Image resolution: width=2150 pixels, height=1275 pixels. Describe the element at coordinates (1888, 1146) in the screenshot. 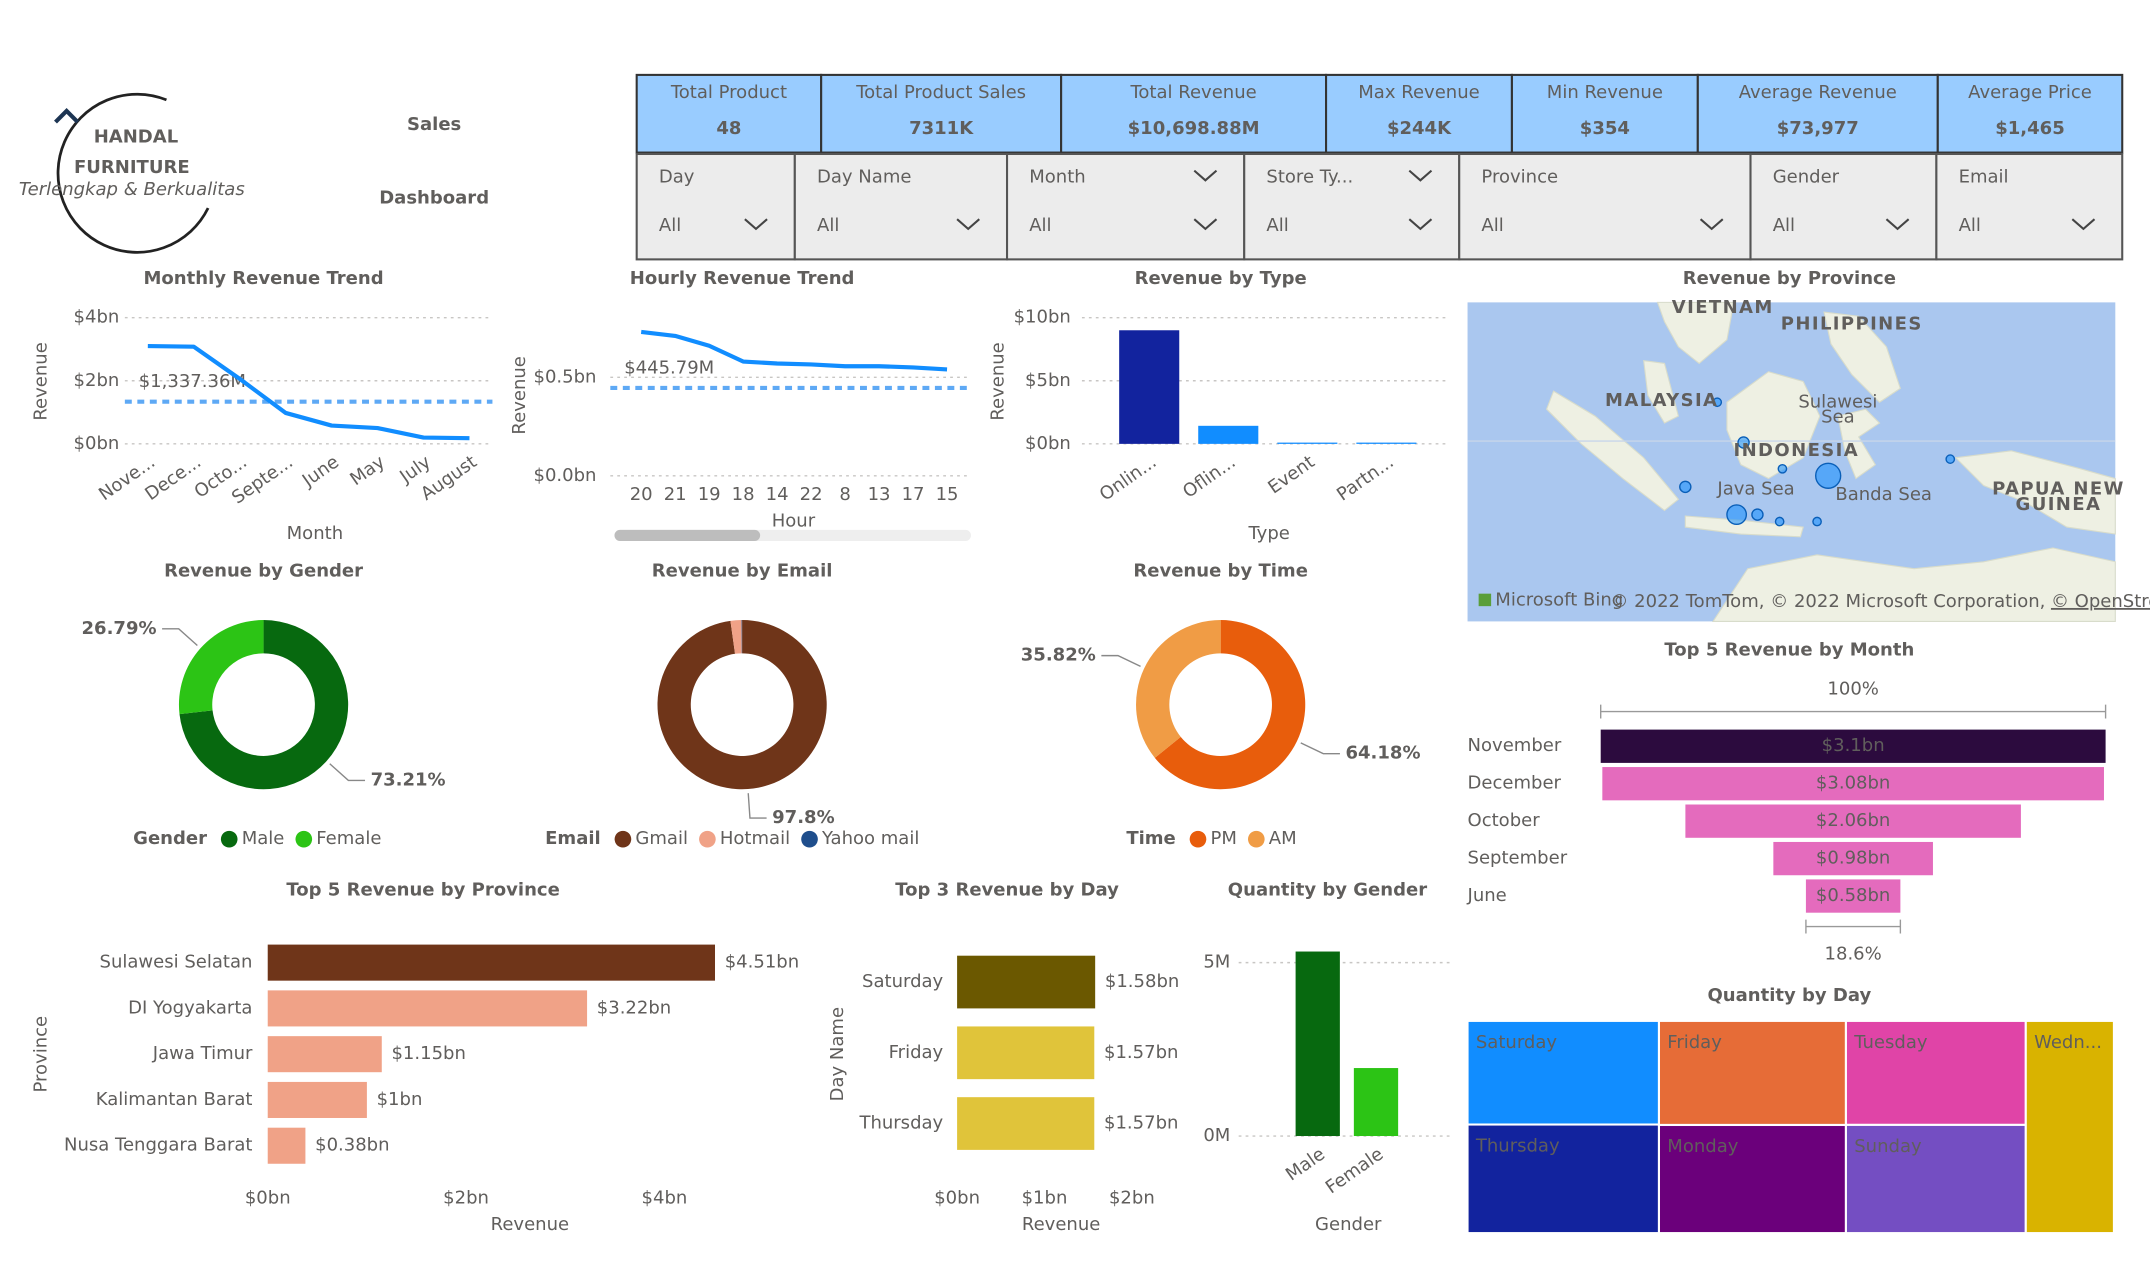

I see `tile-label: Sunday` at that location.